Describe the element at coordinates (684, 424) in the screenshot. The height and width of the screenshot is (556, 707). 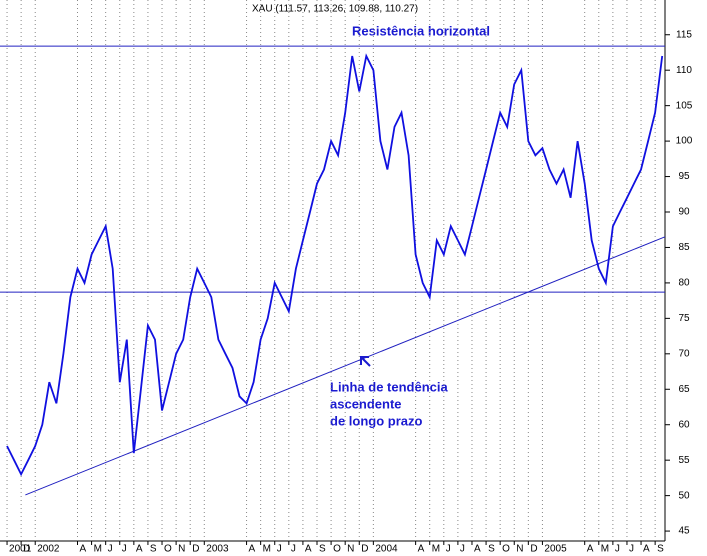
I see `y-tick-label: 60` at that location.